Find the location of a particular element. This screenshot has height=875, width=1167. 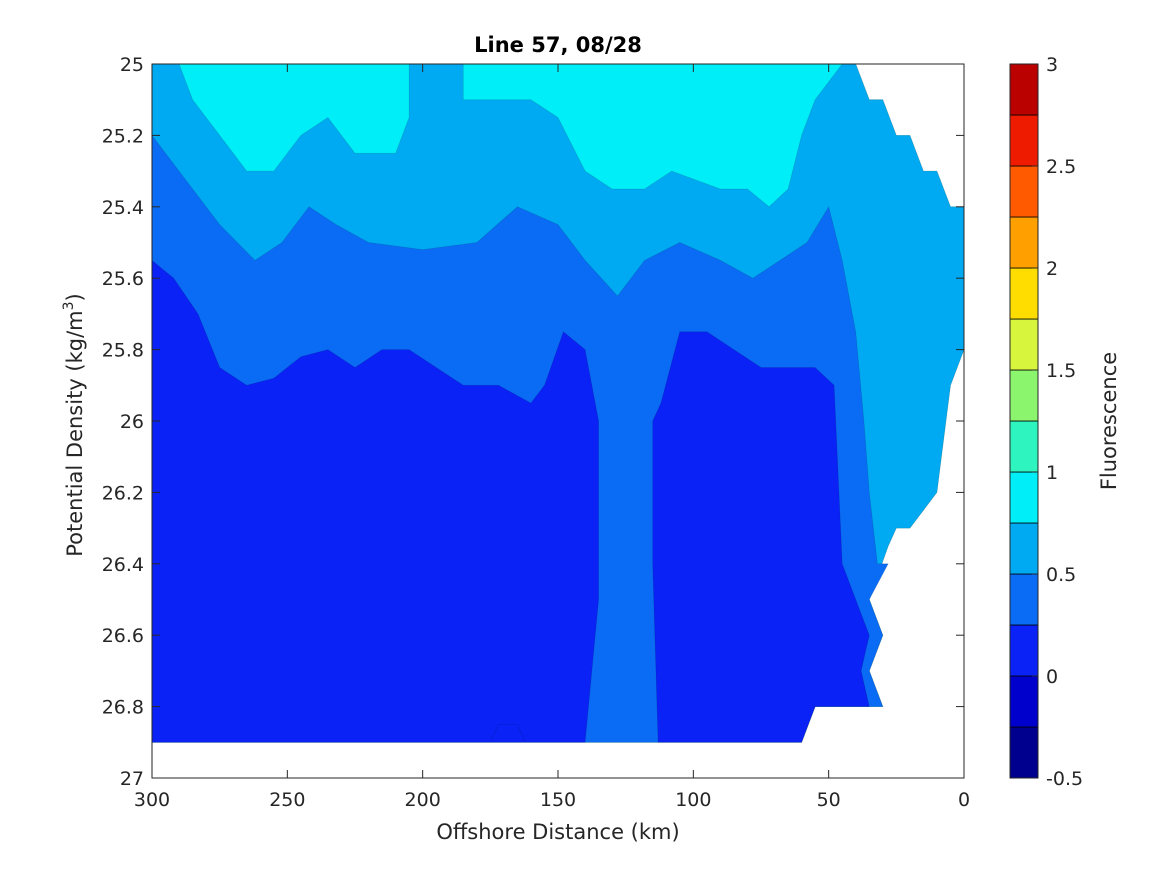

y-tick-label: 26.6 is located at coordinates (123, 636).